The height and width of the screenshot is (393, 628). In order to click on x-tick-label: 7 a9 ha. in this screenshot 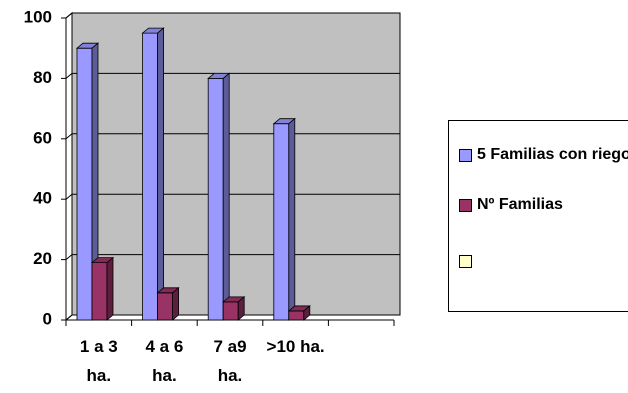, I will do `click(230, 361)`.